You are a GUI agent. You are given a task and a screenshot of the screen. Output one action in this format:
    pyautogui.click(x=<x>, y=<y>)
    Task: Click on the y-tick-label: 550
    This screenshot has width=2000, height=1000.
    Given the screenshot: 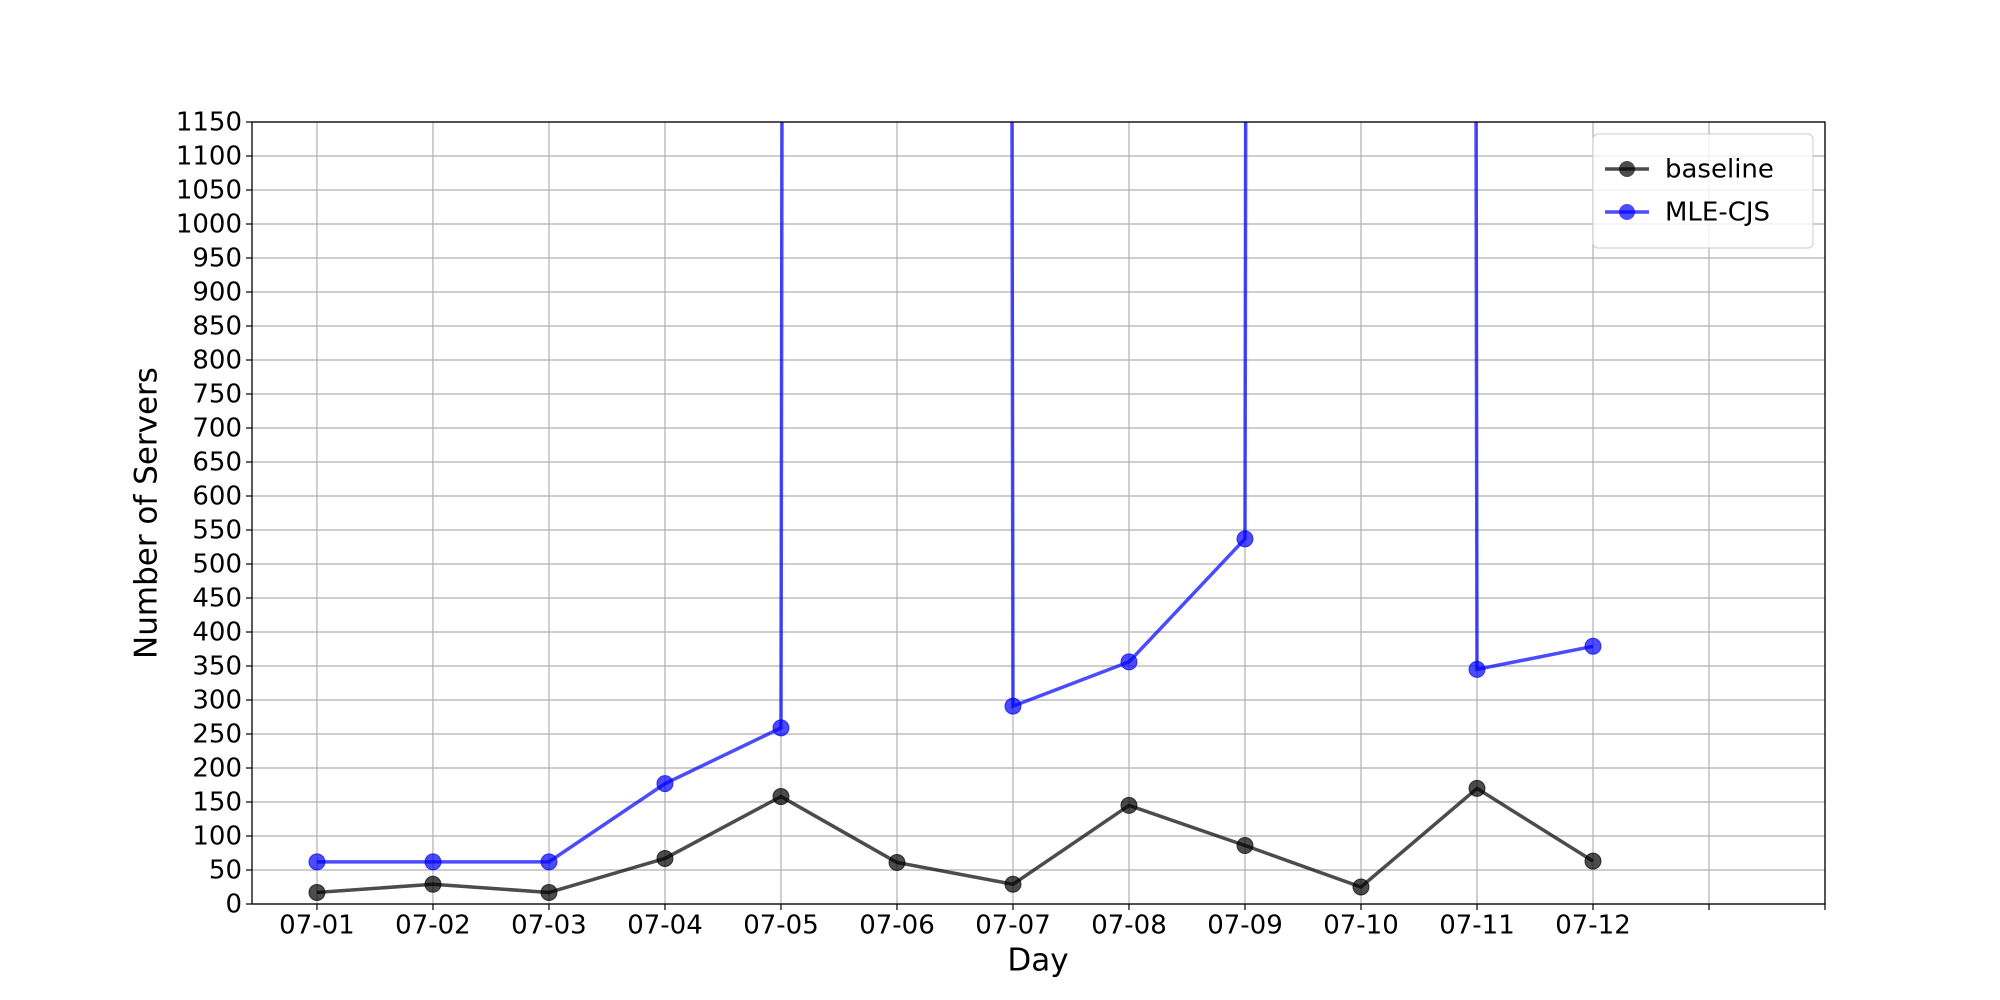 What is the action you would take?
    pyautogui.click(x=217, y=531)
    